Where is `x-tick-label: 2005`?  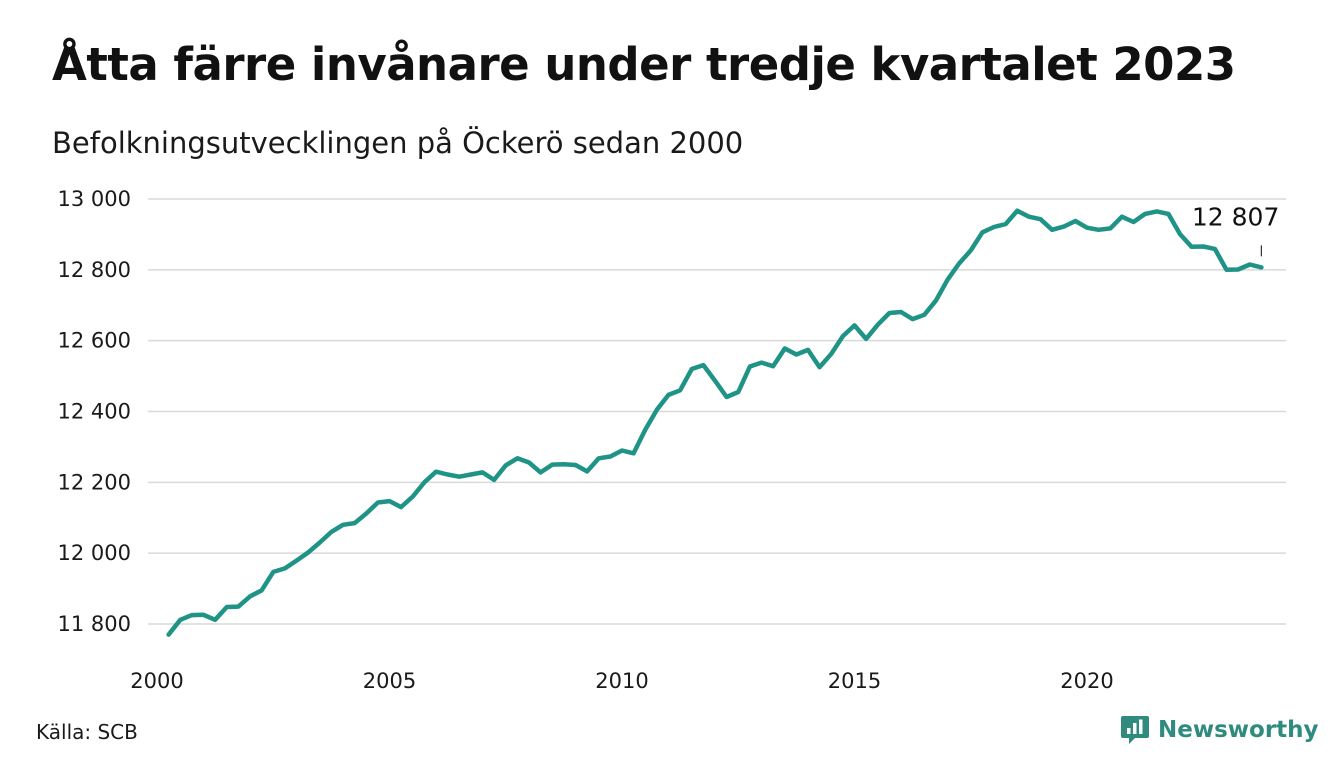
x-tick-label: 2005 is located at coordinates (389, 681).